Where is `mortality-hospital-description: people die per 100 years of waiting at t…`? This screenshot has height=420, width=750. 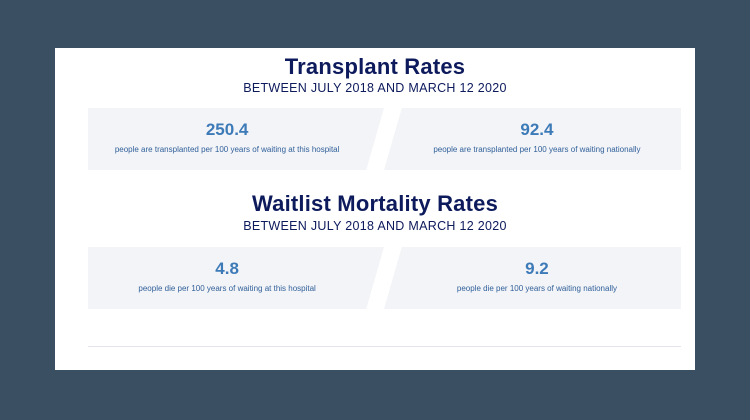 mortality-hospital-description: people die per 100 years of waiting at t… is located at coordinates (227, 288).